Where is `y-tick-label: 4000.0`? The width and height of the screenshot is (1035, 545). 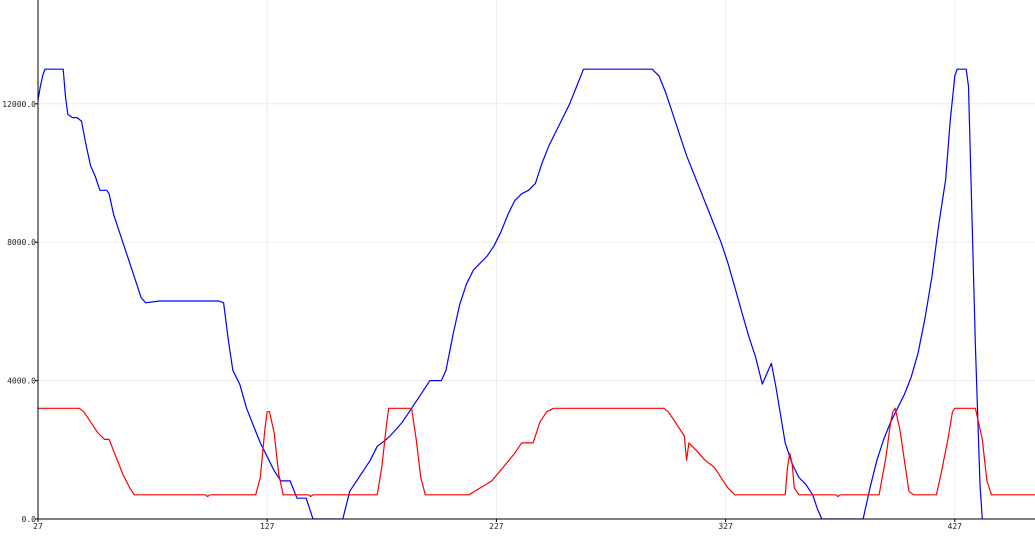
y-tick-label: 4000.0 is located at coordinates (21, 381).